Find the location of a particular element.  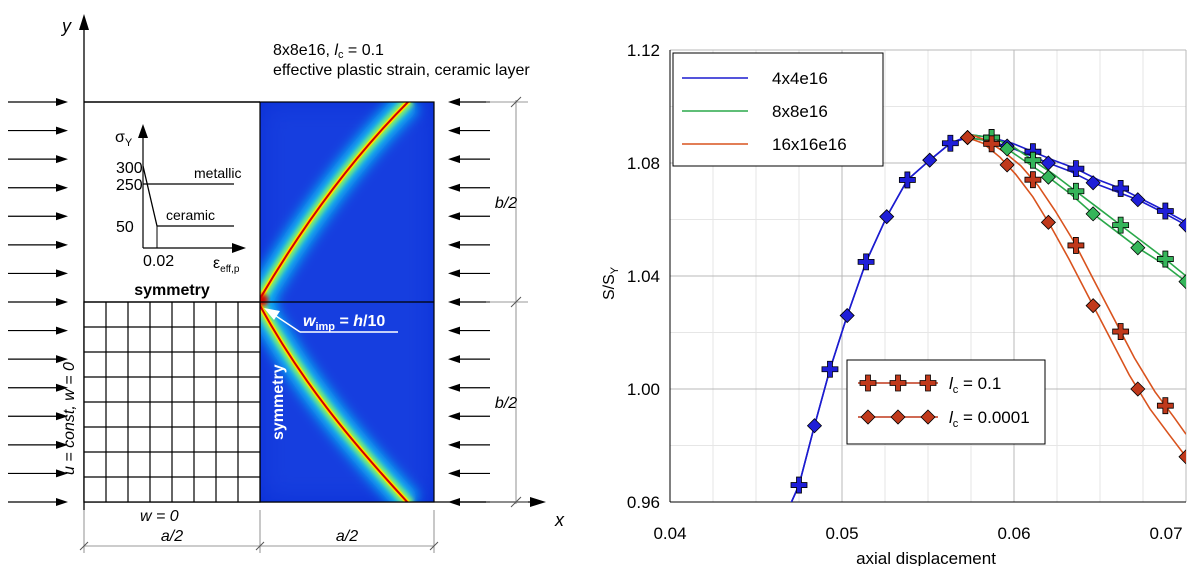

y-axis-label: y is located at coordinates (66, 26).